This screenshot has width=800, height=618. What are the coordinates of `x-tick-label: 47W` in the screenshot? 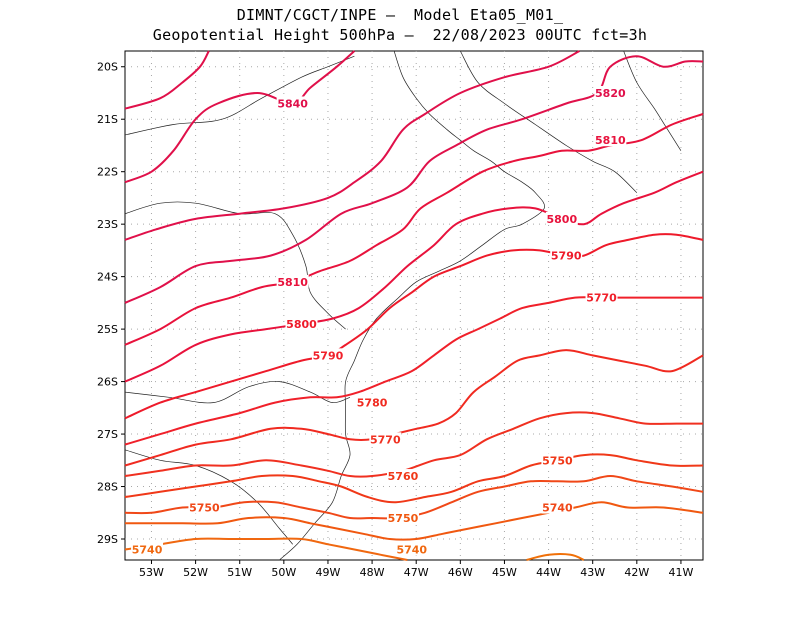 It's located at (416, 572).